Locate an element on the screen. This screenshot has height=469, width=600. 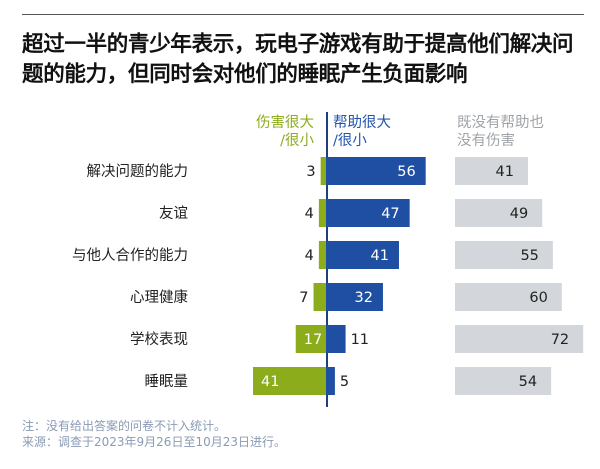
legend-harm-line-1: 伤害很大 is located at coordinates (285, 123).